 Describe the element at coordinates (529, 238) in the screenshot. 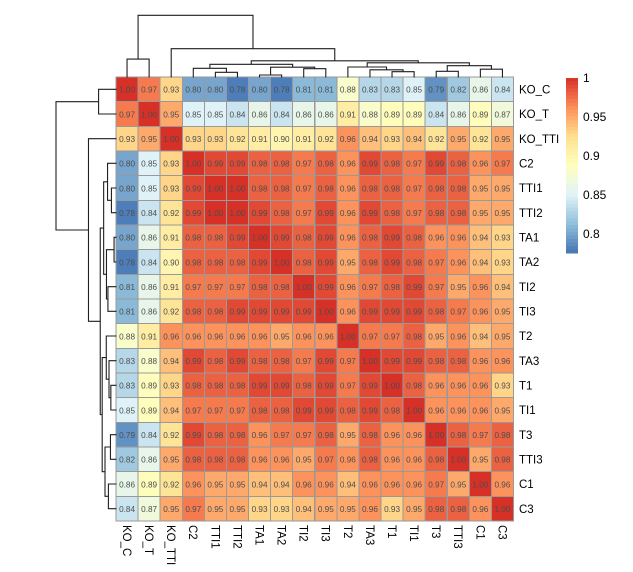

I see `svg-text: TA1` at that location.